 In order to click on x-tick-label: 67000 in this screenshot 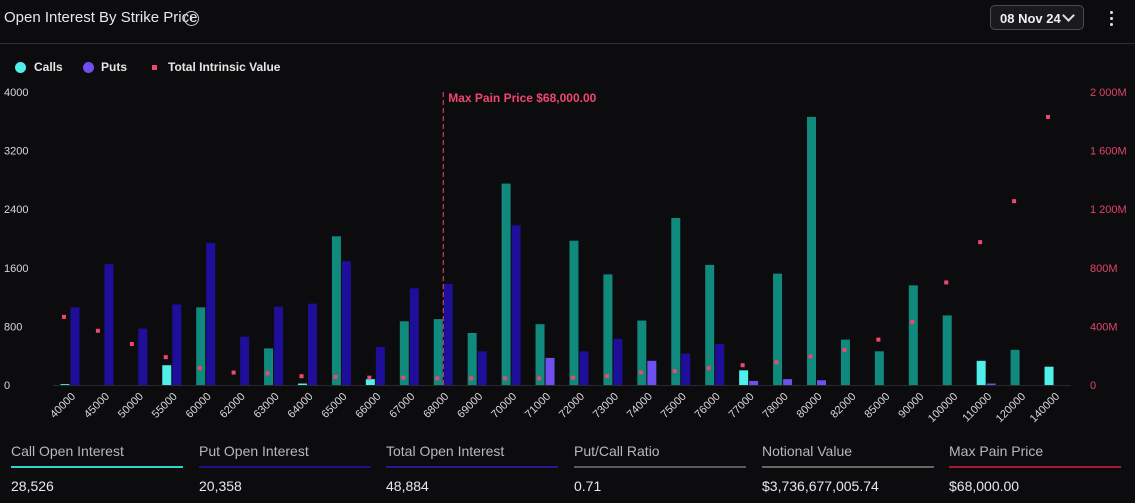, I will do `click(402, 406)`.